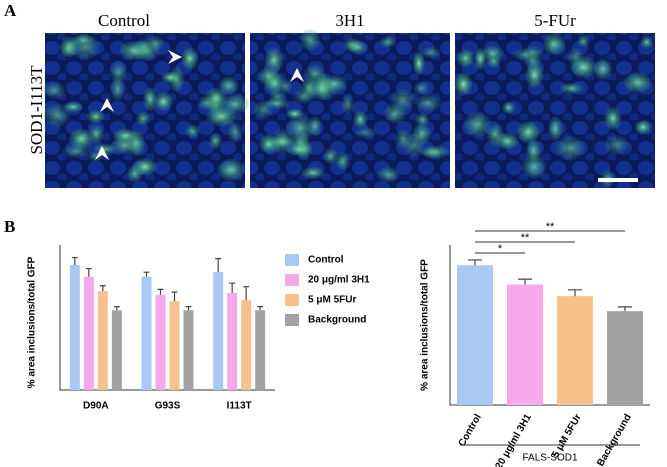 The width and height of the screenshot is (667, 467). Describe the element at coordinates (9, 226) in the screenshot. I see `panel-label: B` at that location.